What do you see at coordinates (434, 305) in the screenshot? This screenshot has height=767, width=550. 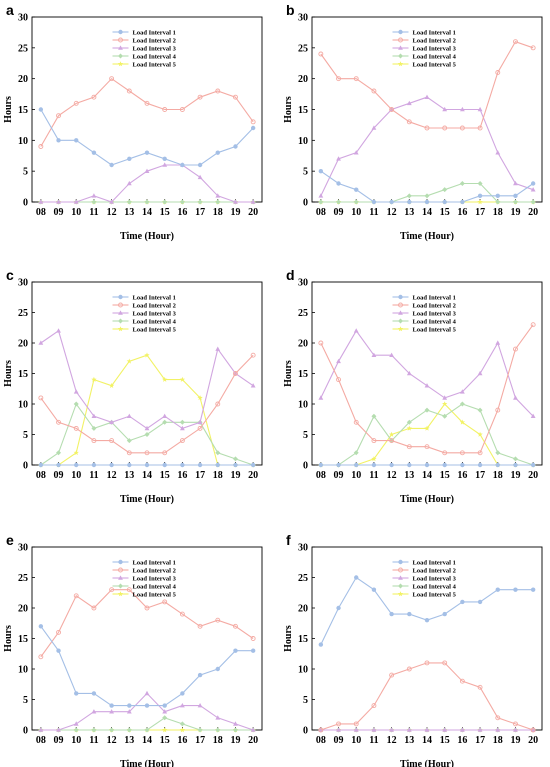 I see `legend-label: Load Interval 2` at bounding box center [434, 305].